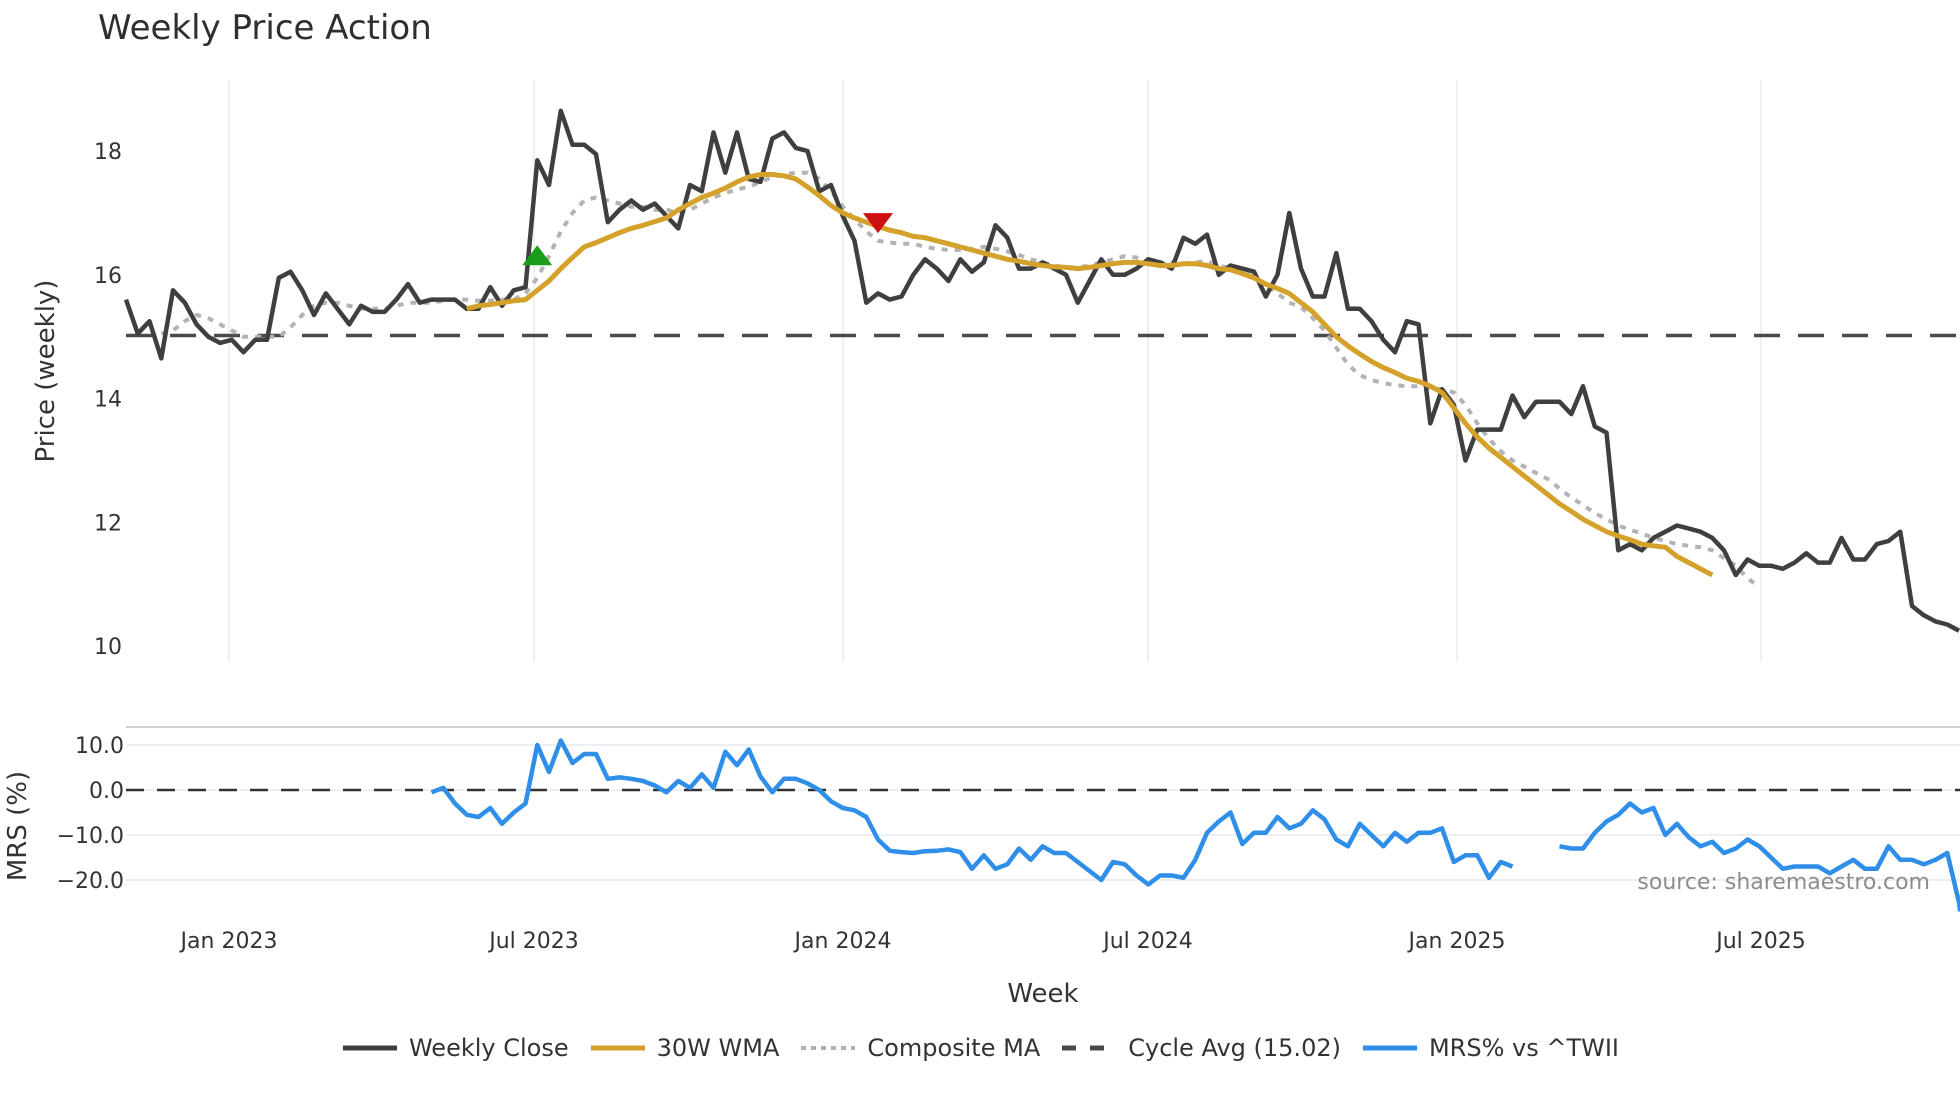 This screenshot has height=1102, width=1960. I want to click on x-tick-label: Jul 2024, so click(1147, 941).